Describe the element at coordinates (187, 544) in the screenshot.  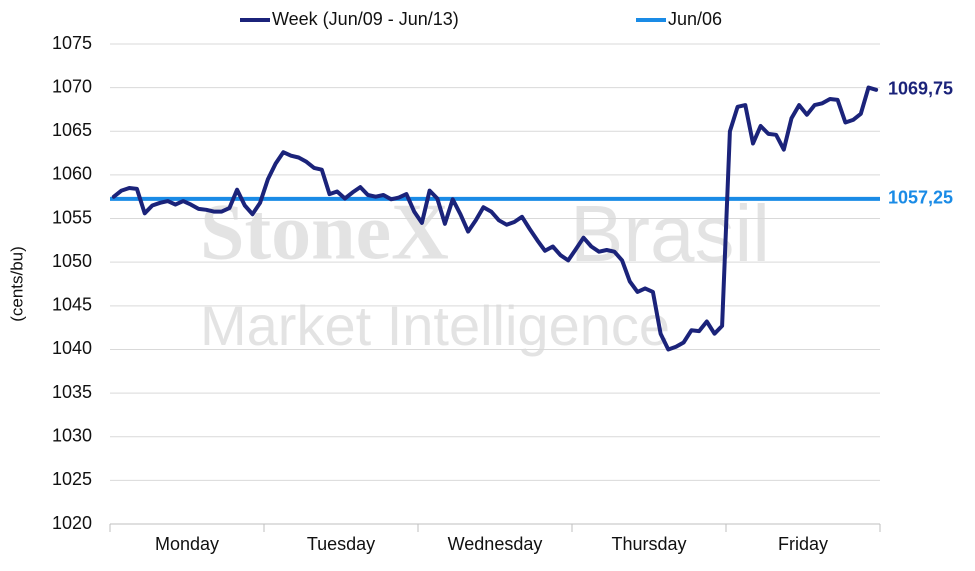
I see `x-tick-label: Monday` at that location.